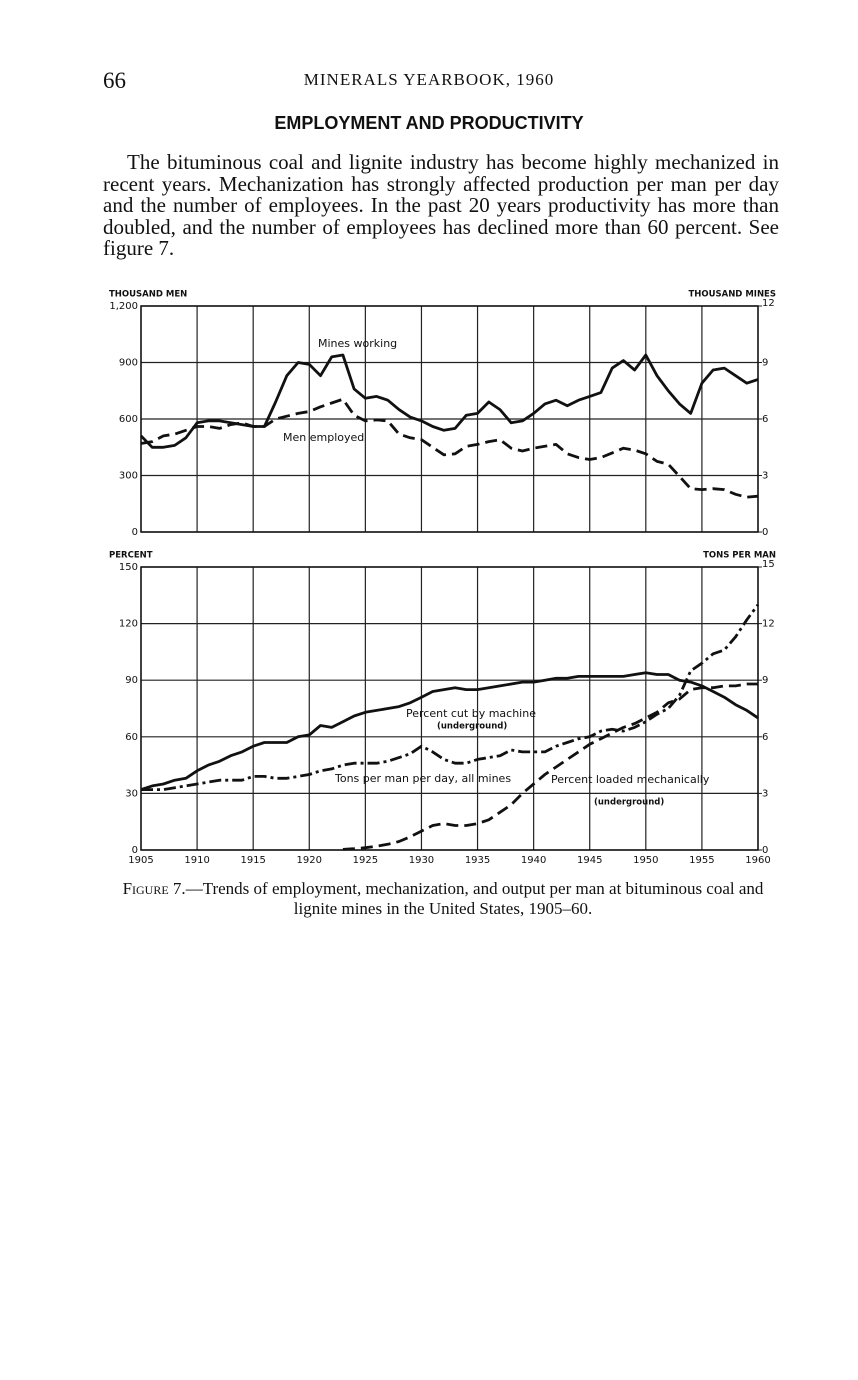 Image resolution: width=858 pixels, height=1380 pixels. I want to click on page-number: 66, so click(114, 80).